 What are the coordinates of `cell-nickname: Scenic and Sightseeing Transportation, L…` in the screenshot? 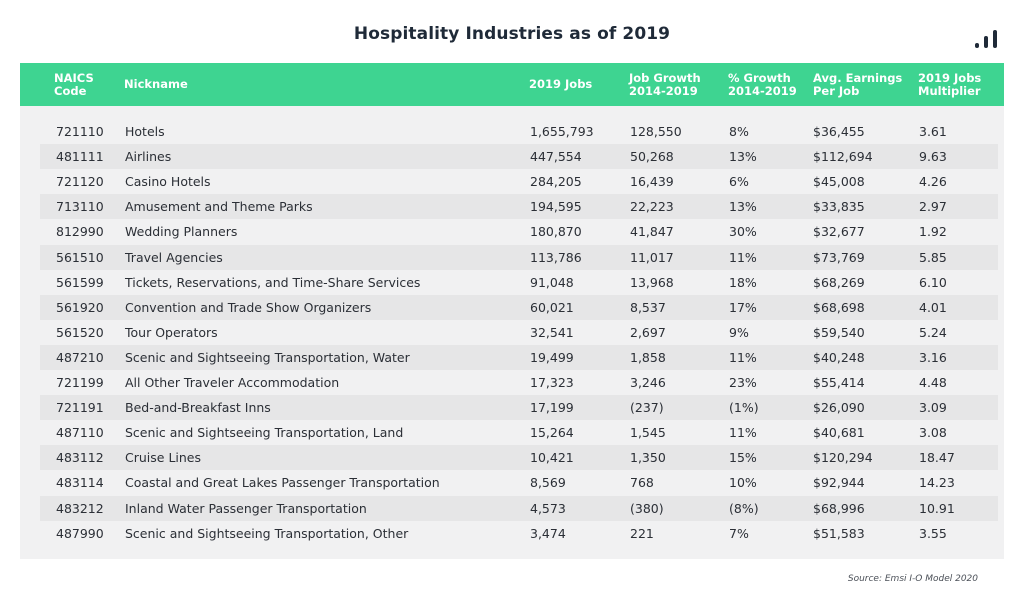 It's located at (264, 433).